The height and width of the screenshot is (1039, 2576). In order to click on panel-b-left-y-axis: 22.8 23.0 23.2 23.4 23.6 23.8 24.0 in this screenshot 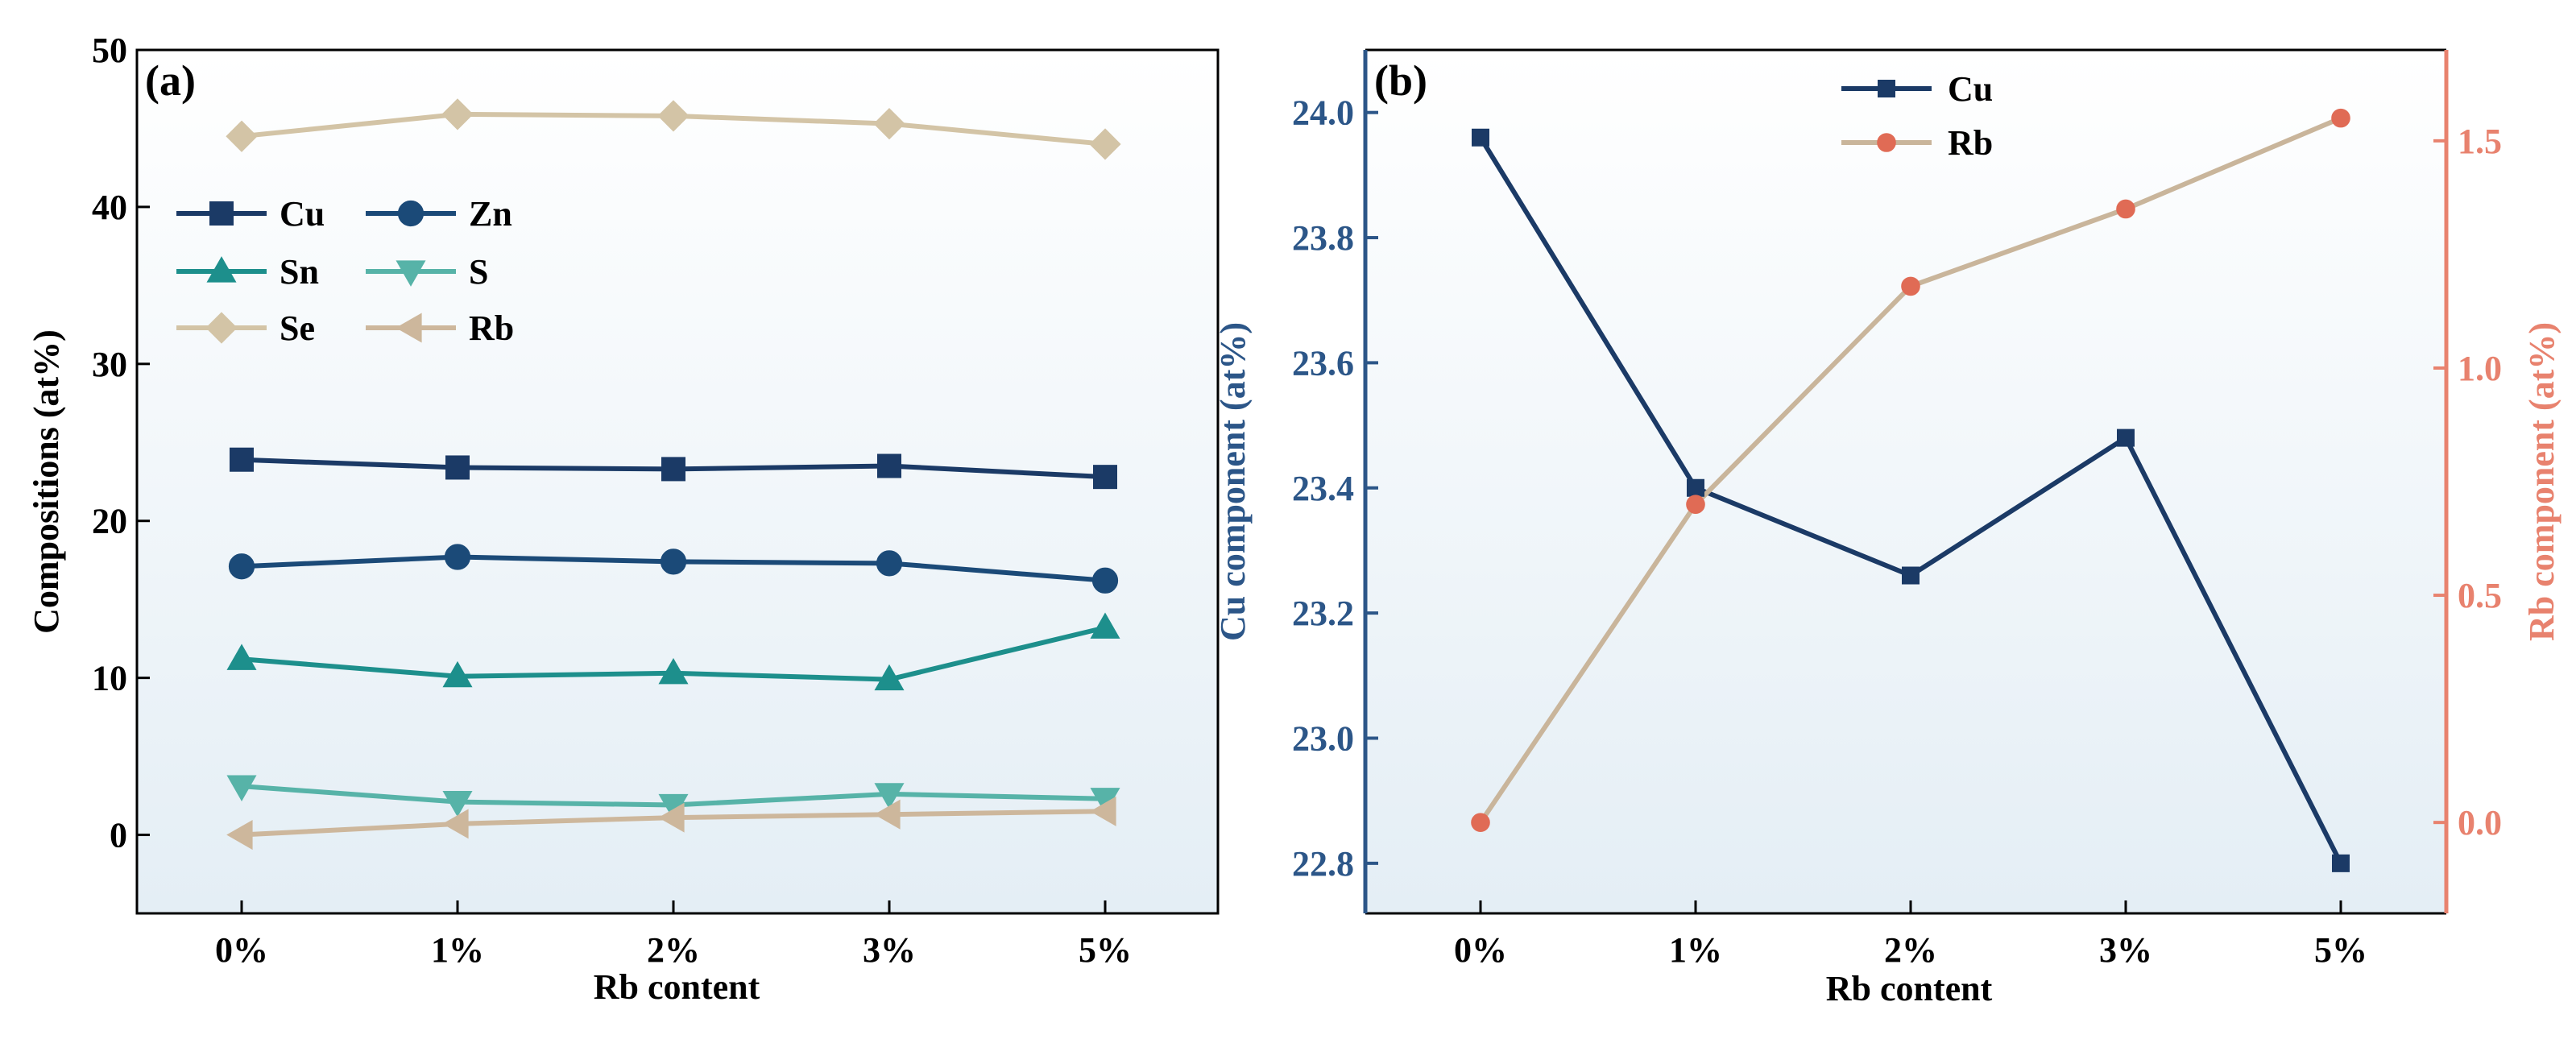, I will do `click(1335, 488)`.